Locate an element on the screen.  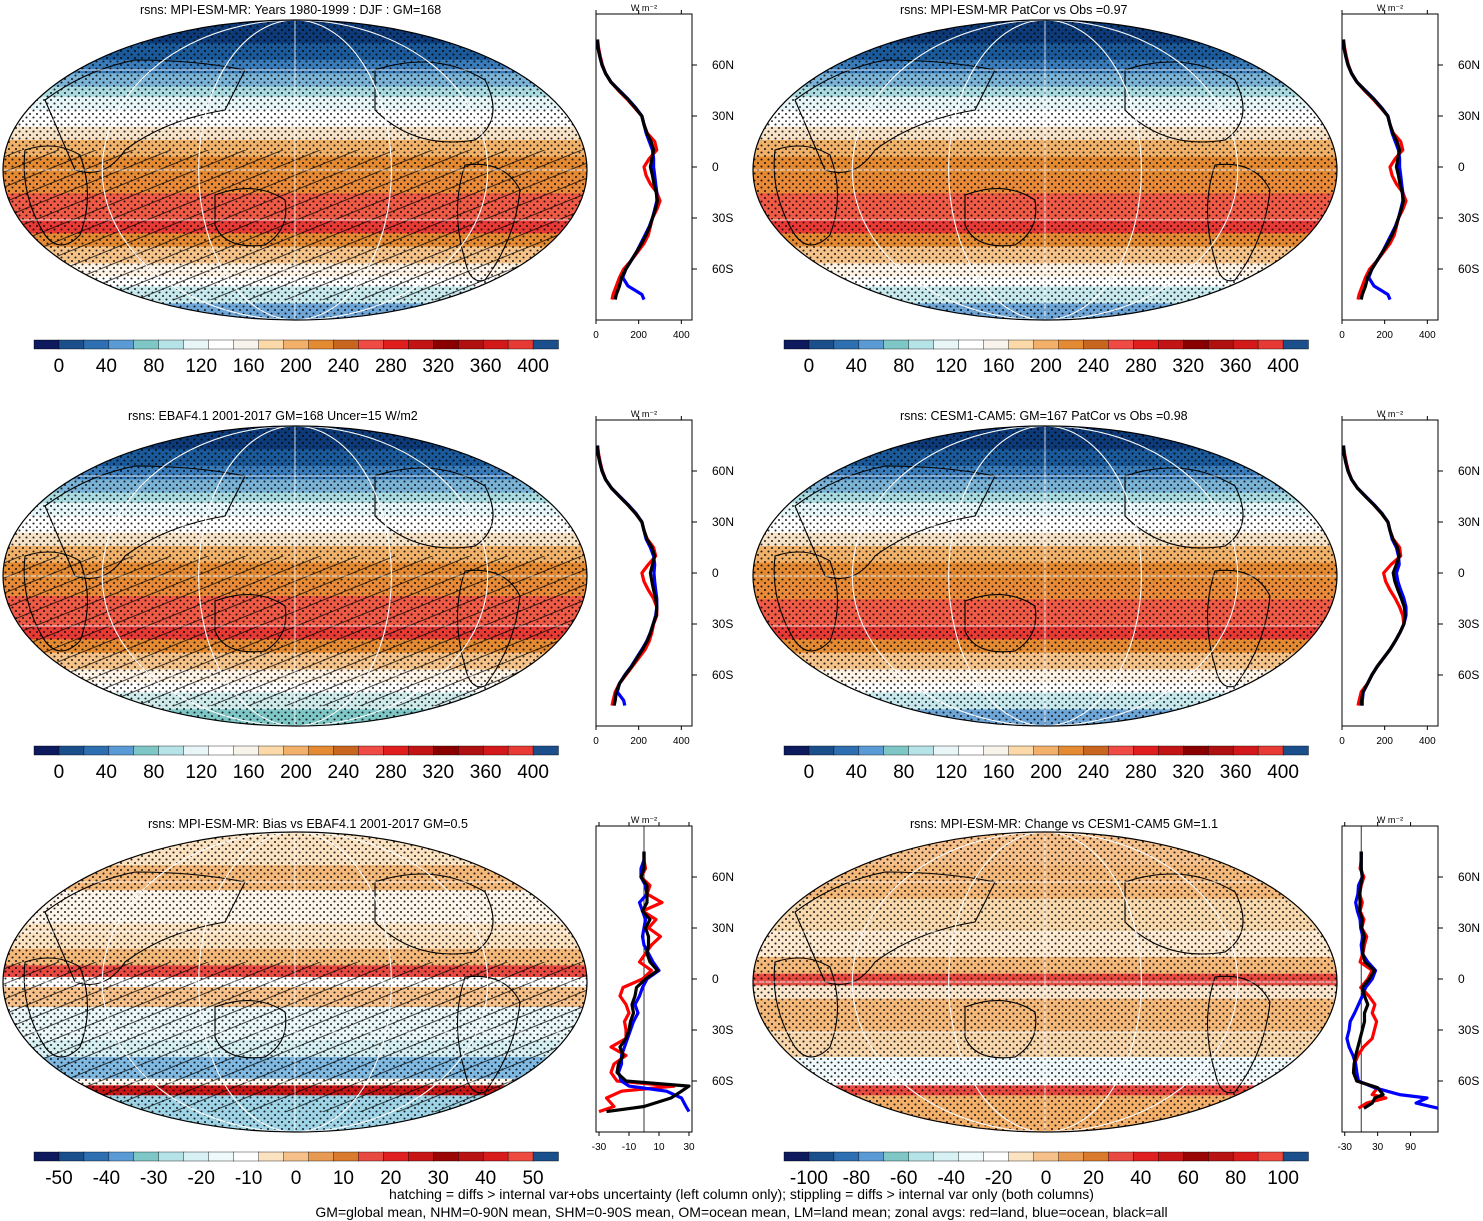
profile-frame is located at coordinates (644, 573).